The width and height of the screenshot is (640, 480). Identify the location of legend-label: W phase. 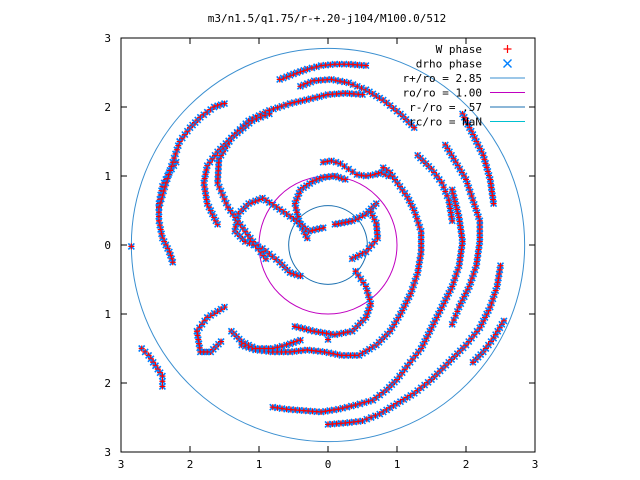
(459, 49).